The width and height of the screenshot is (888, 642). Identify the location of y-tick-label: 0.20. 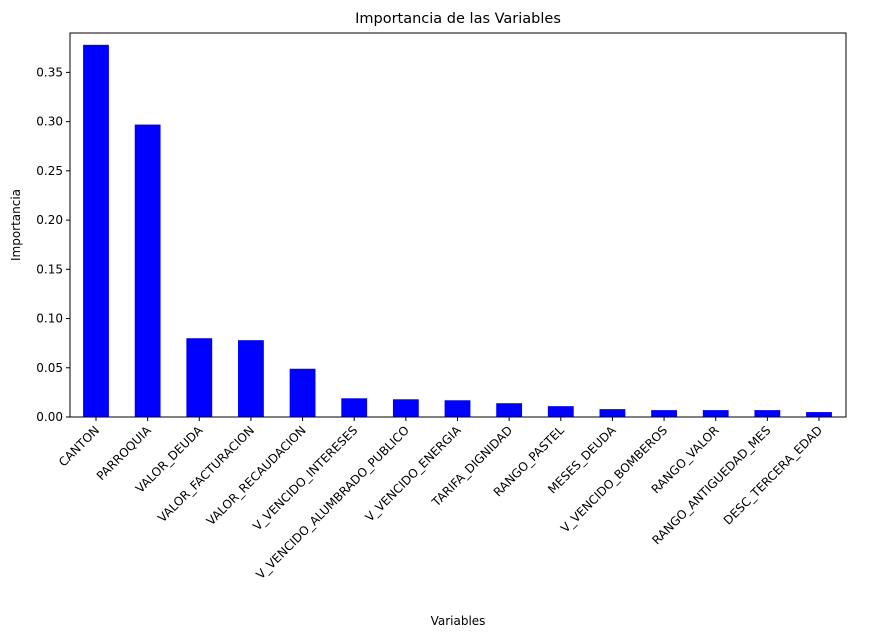
(49, 220).